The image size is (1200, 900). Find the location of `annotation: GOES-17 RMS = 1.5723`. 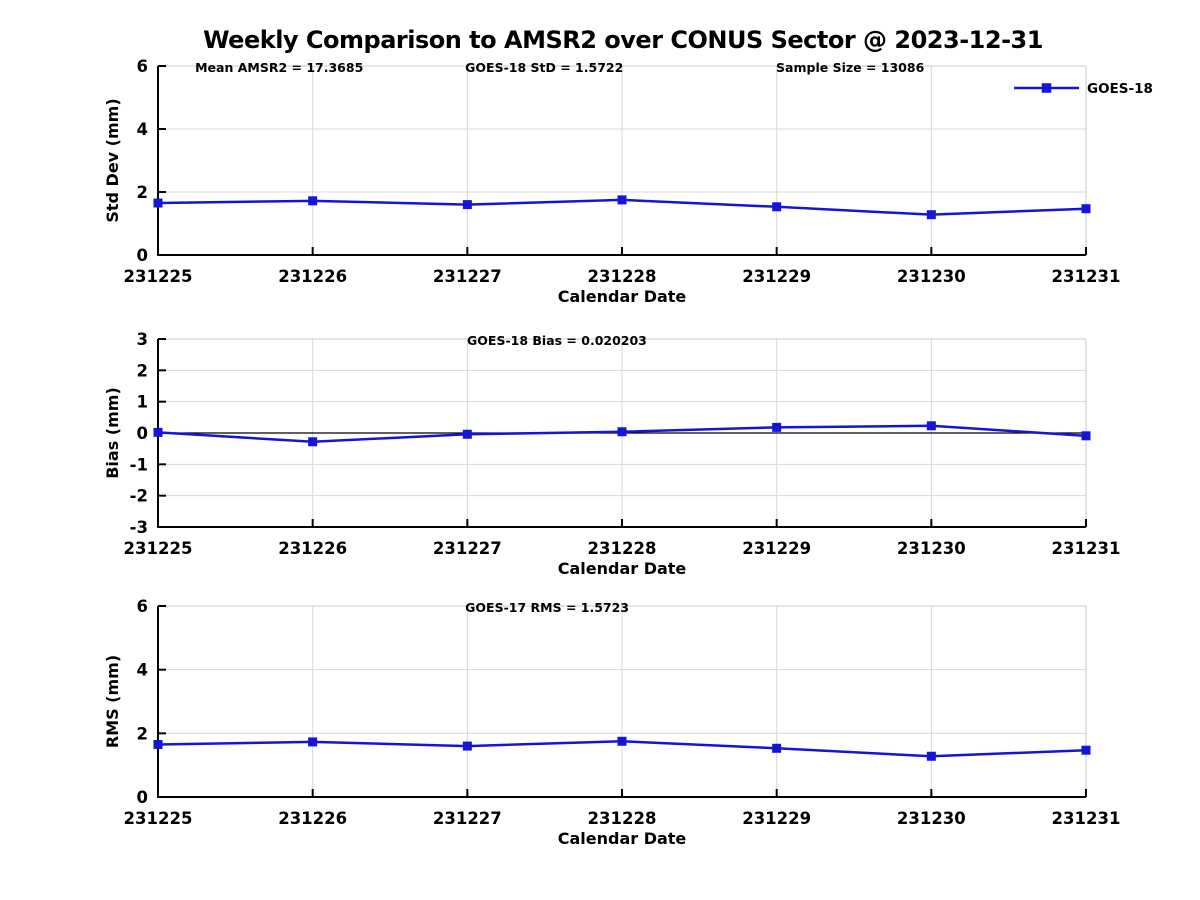

annotation: GOES-17 RMS = 1.5723 is located at coordinates (547, 607).